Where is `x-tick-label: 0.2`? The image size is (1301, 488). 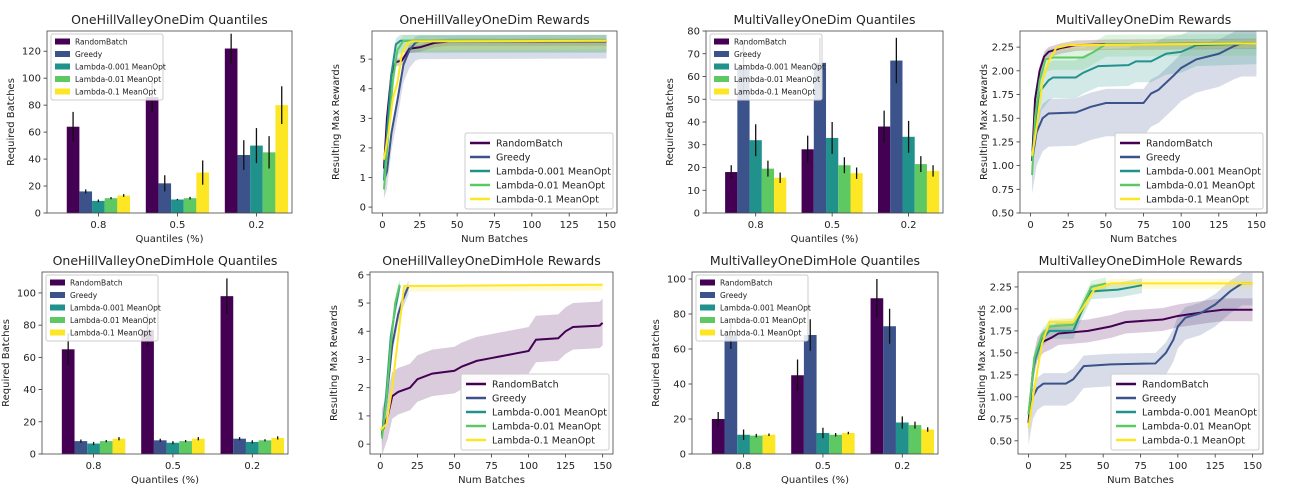
x-tick-label: 0.2 is located at coordinates (909, 225).